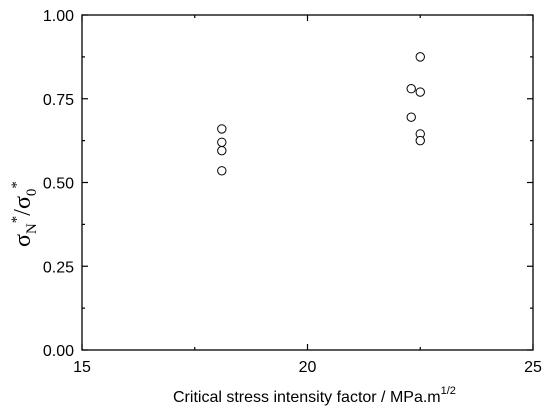  Describe the element at coordinates (308, 367) in the screenshot. I see `x-tick-label: 20` at that location.